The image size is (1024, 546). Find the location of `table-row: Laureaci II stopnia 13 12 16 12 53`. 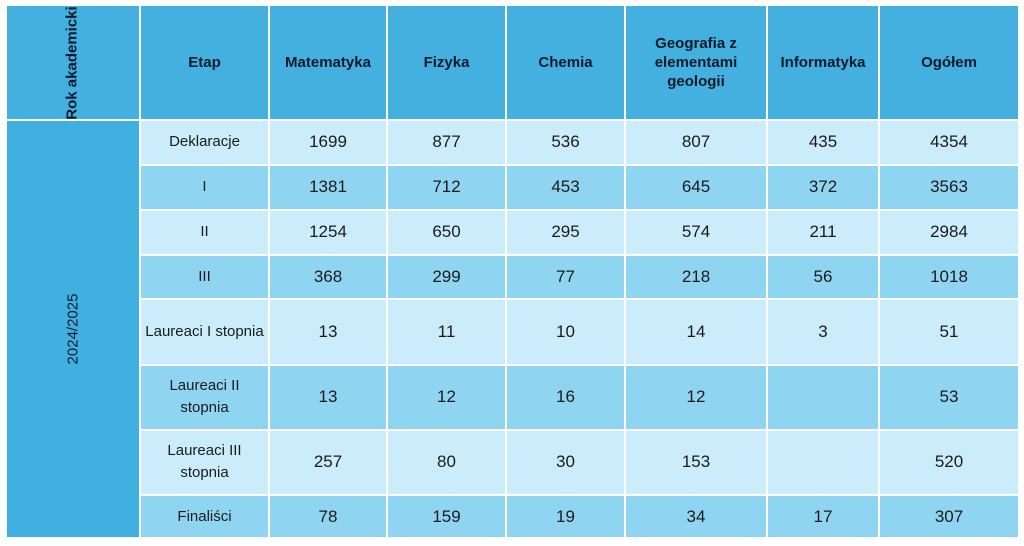

table-row: Laureaci II stopnia 13 12 16 12 53 is located at coordinates (513, 397).